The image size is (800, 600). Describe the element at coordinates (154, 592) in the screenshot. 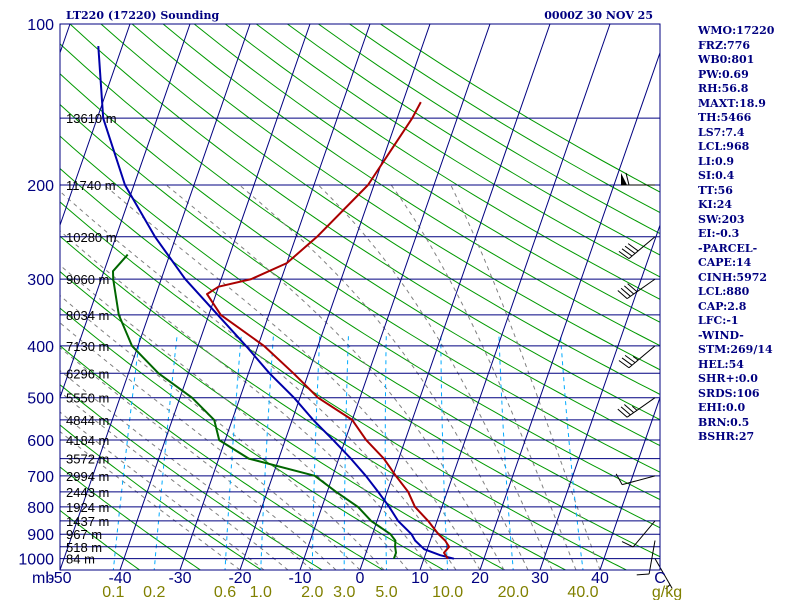

I see `mixing-ratio-label: 0.2` at that location.